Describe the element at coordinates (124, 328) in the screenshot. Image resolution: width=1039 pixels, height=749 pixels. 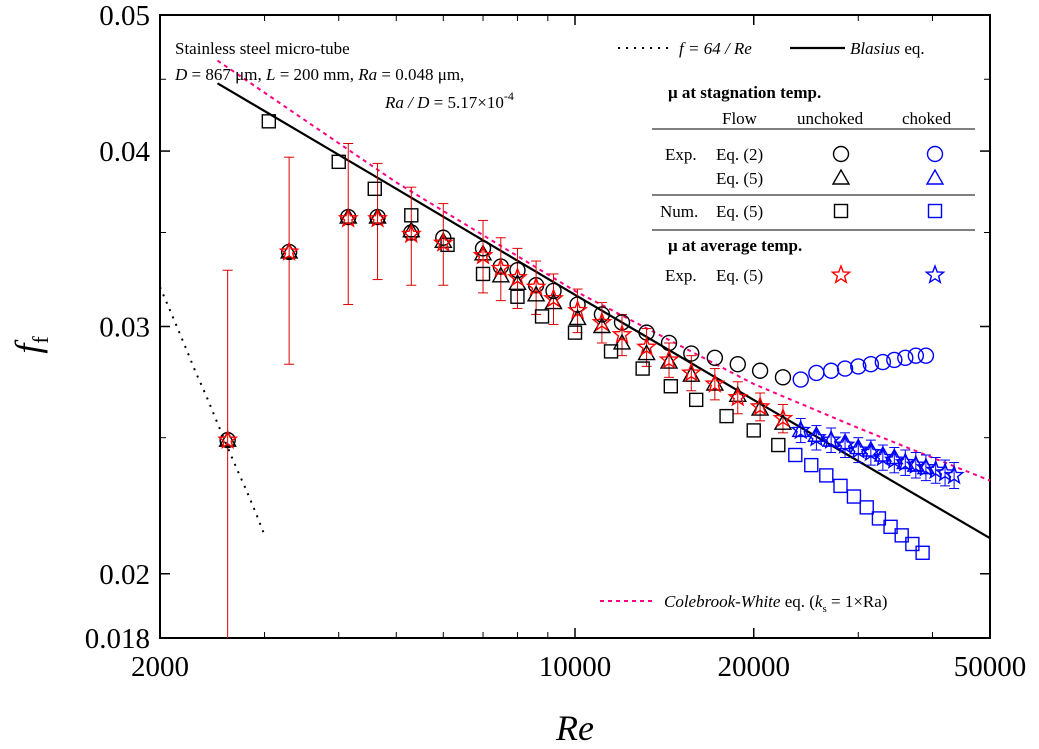
I see `y-tick-label-2: 0.03` at that location.